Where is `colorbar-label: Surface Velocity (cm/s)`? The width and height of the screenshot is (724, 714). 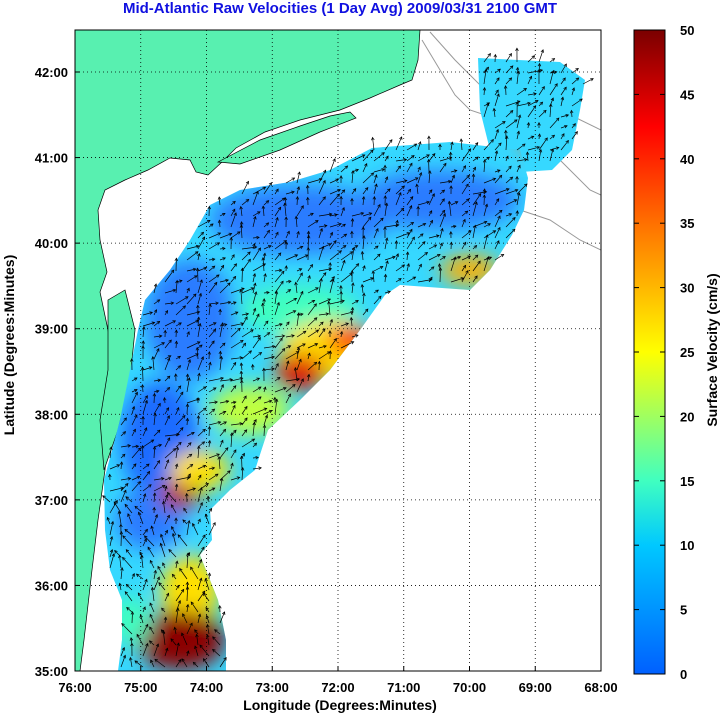 colorbar-label: Surface Velocity (cm/s) is located at coordinates (712, 349).